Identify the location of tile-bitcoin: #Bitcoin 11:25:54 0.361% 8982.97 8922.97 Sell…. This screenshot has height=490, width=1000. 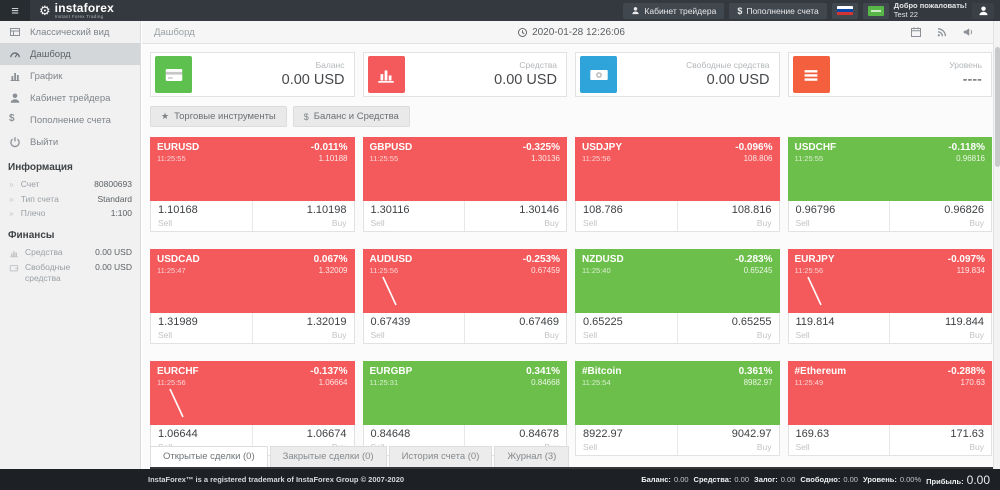
(677, 408).